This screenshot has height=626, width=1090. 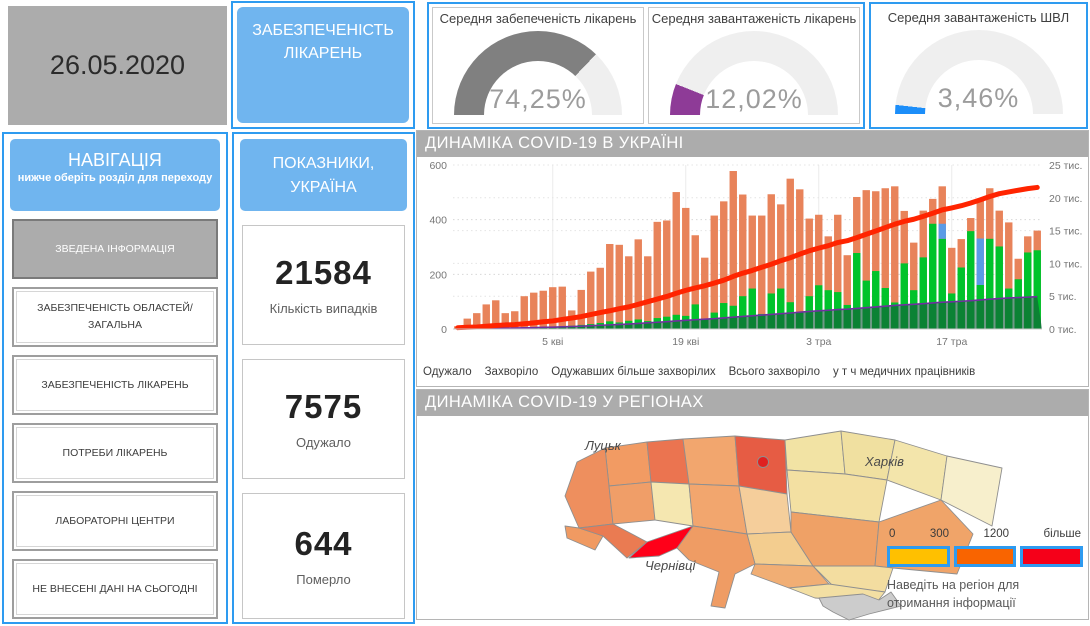 I want to click on region-luhansk, so click(x=971, y=491).